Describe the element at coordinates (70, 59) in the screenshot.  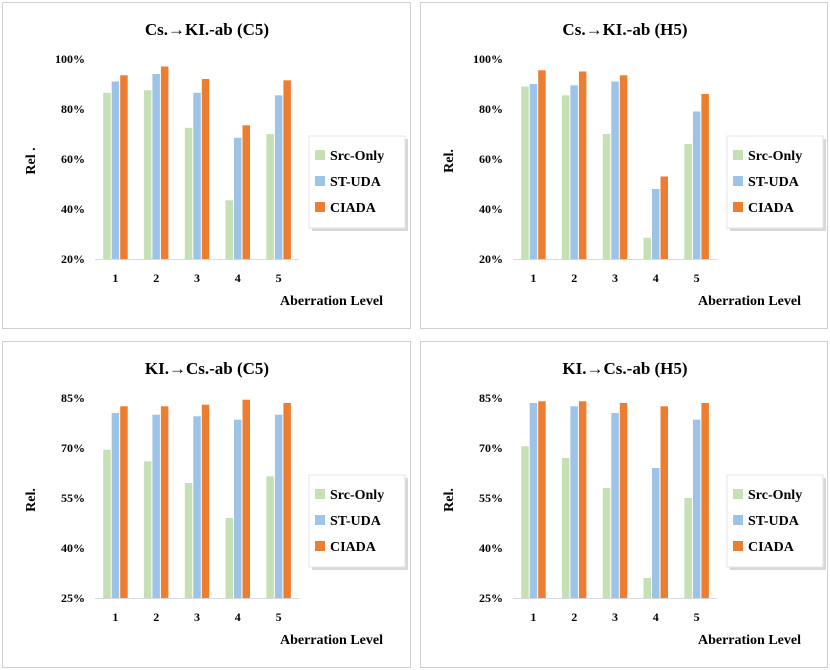
I see `y-tick-label: 100%` at that location.